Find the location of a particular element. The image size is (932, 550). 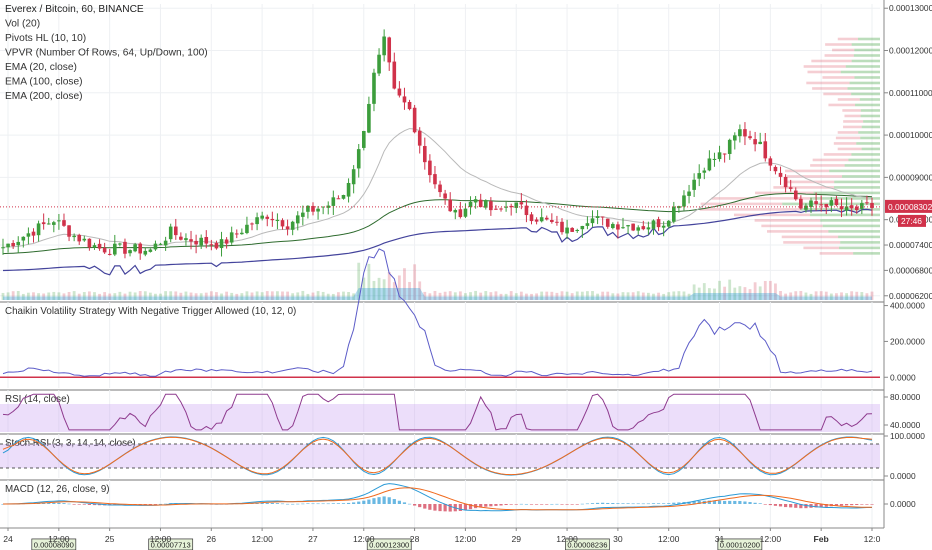

signal-line is located at coordinates (437, 499).